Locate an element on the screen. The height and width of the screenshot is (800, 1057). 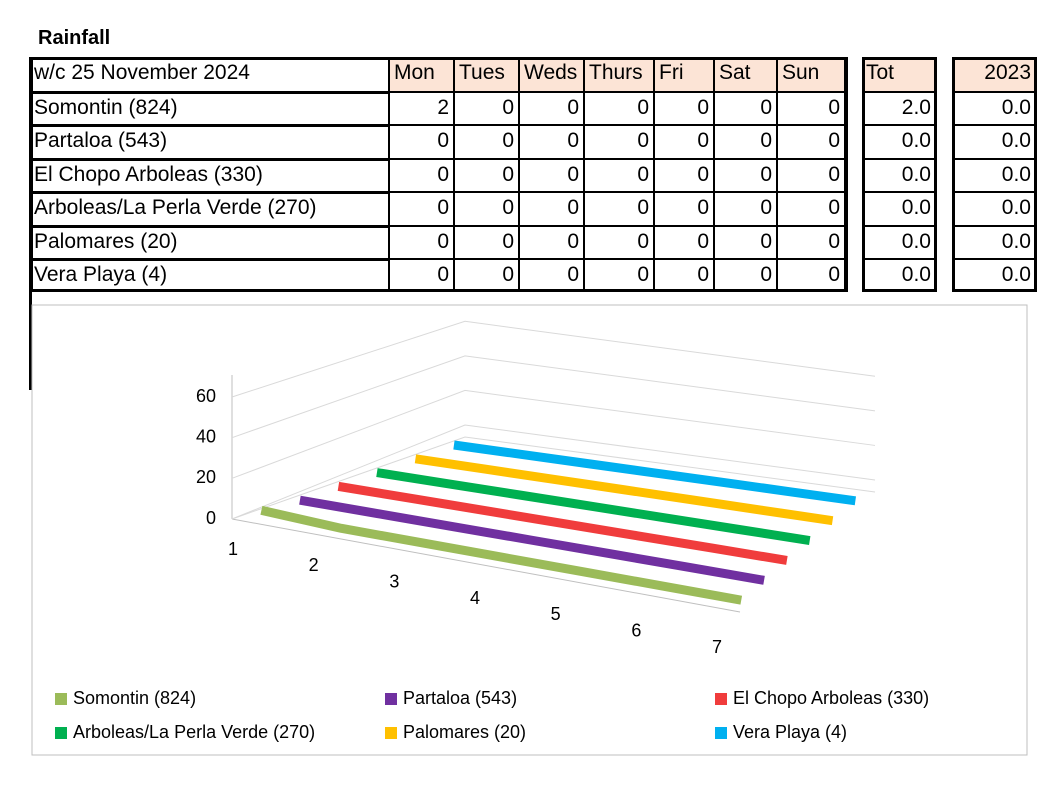
header-cell: 2023 is located at coordinates (993, 74).